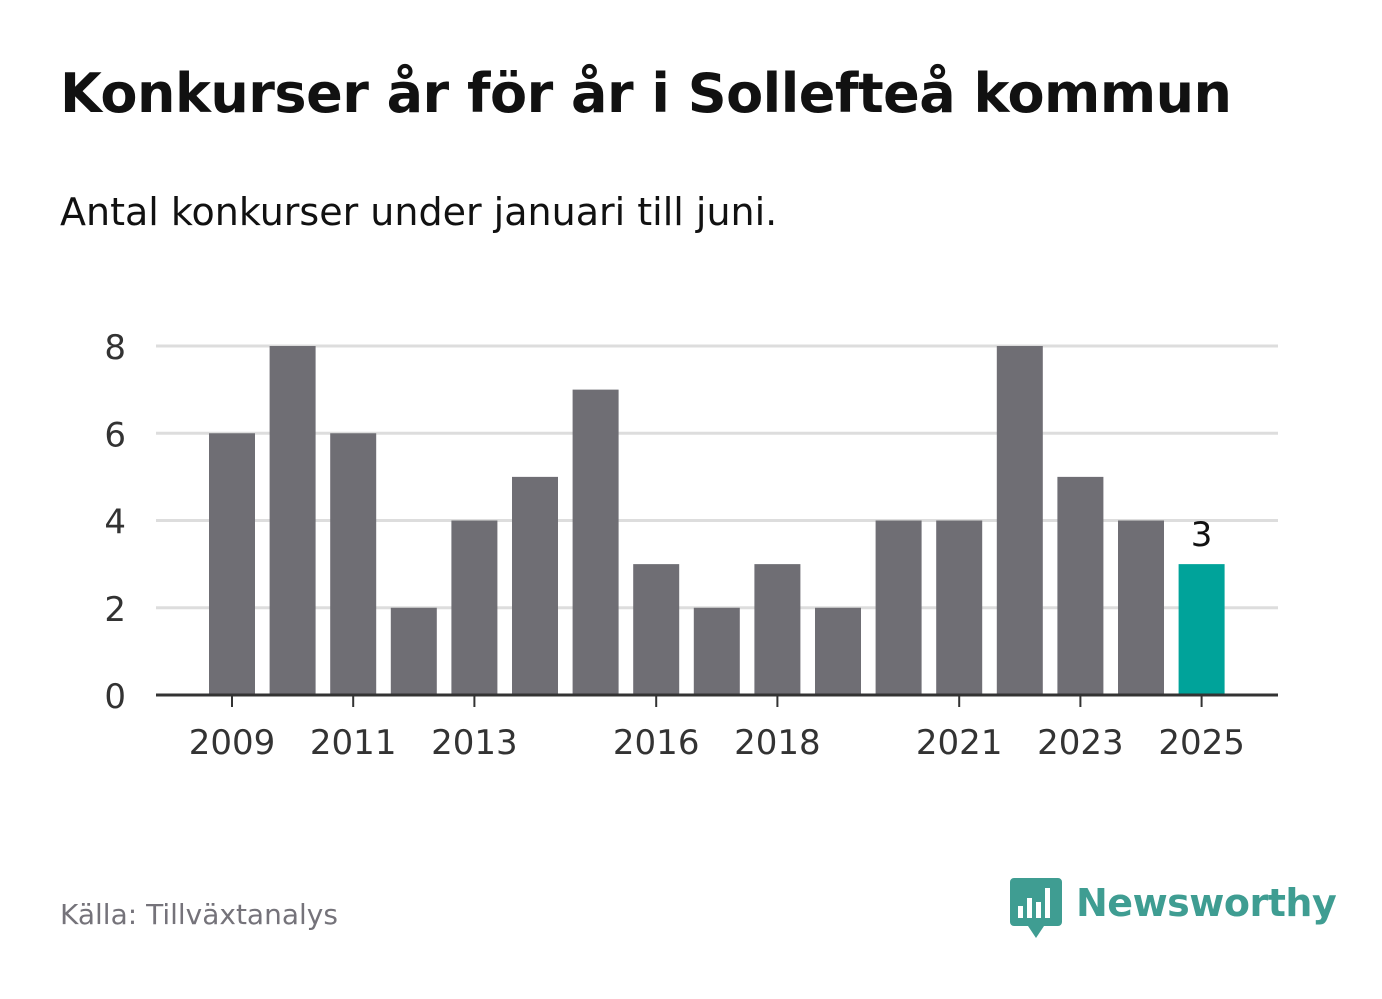  Describe the element at coordinates (115, 697) in the screenshot. I see `y-tick-label: 0` at that location.